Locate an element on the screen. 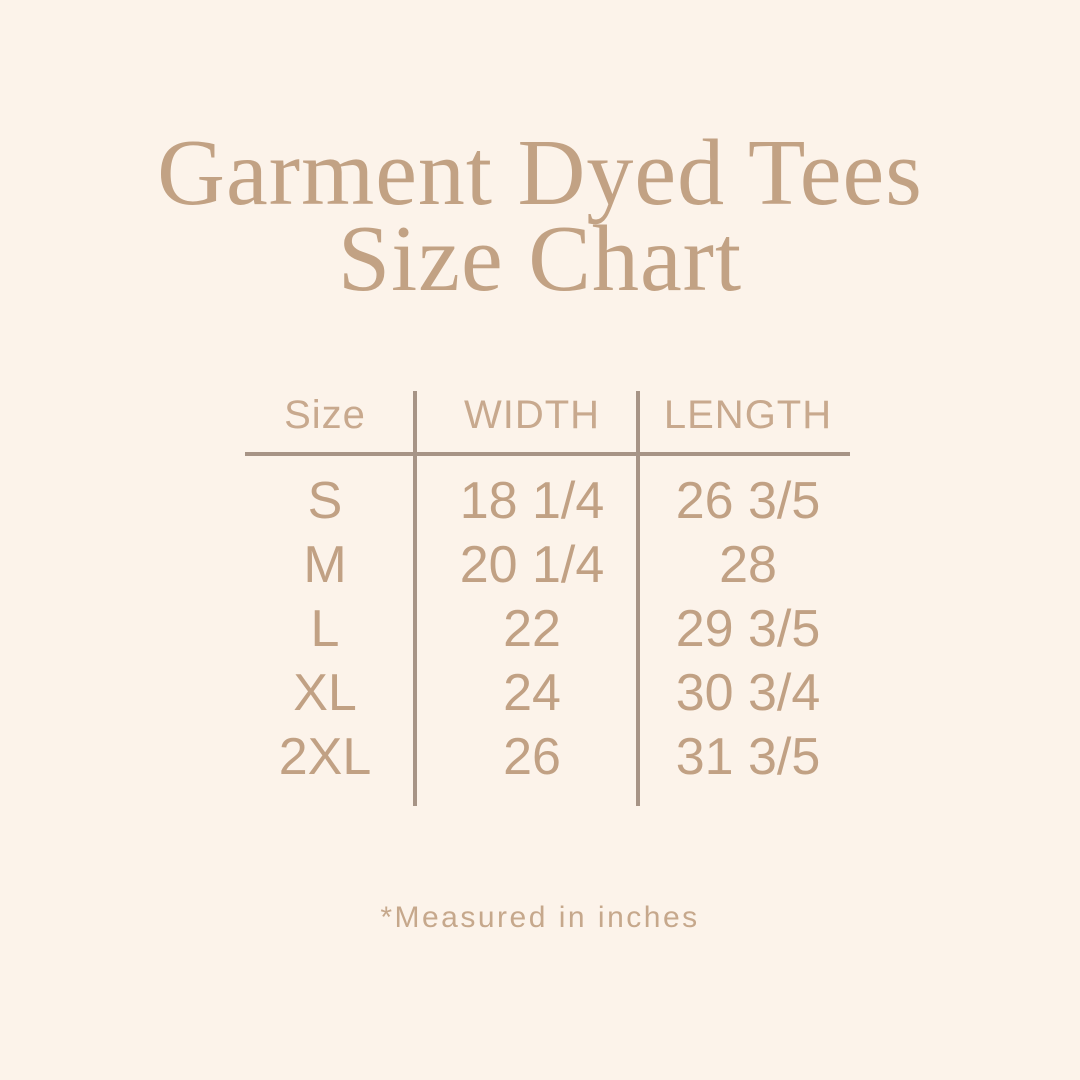 This screenshot has width=1080, height=1080. width-cell-l: 22 is located at coordinates (532, 629).